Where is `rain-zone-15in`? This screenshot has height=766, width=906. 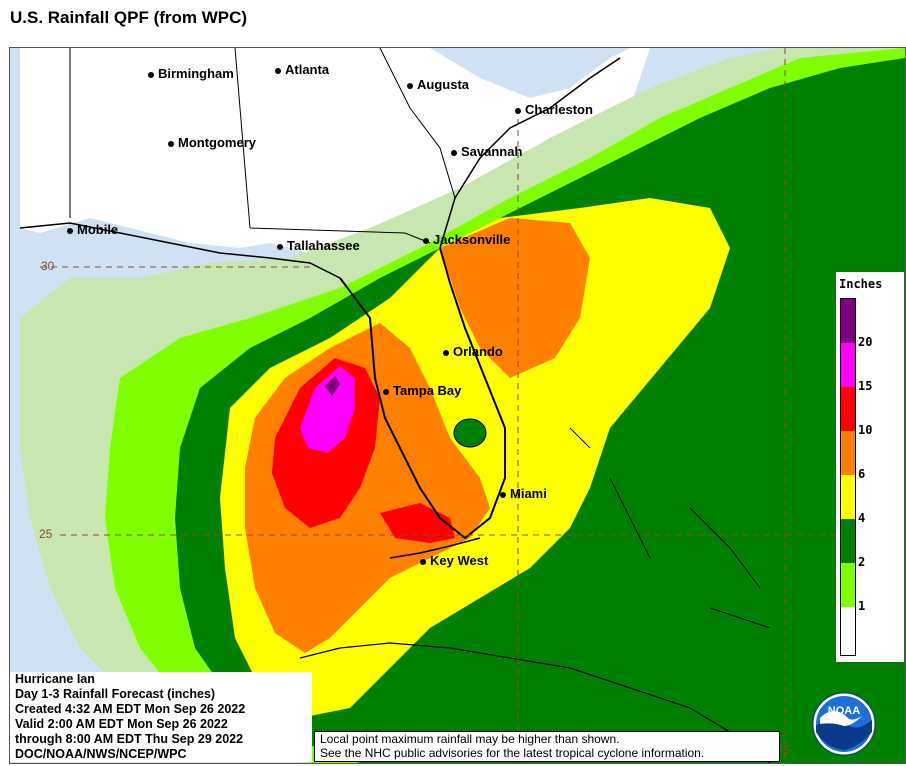 rain-zone-15in is located at coordinates (327, 409).